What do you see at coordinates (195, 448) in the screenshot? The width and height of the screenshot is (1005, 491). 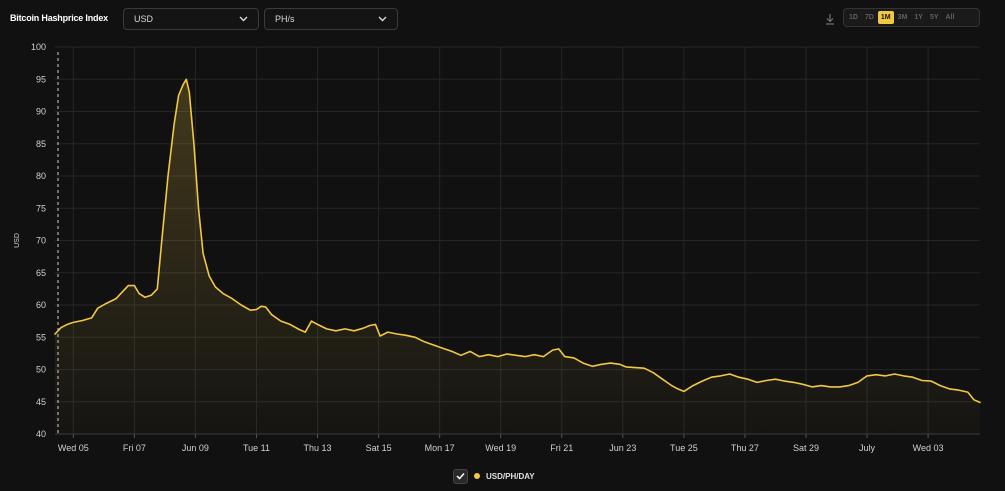 I see `x-tick-label: Jun 09` at bounding box center [195, 448].